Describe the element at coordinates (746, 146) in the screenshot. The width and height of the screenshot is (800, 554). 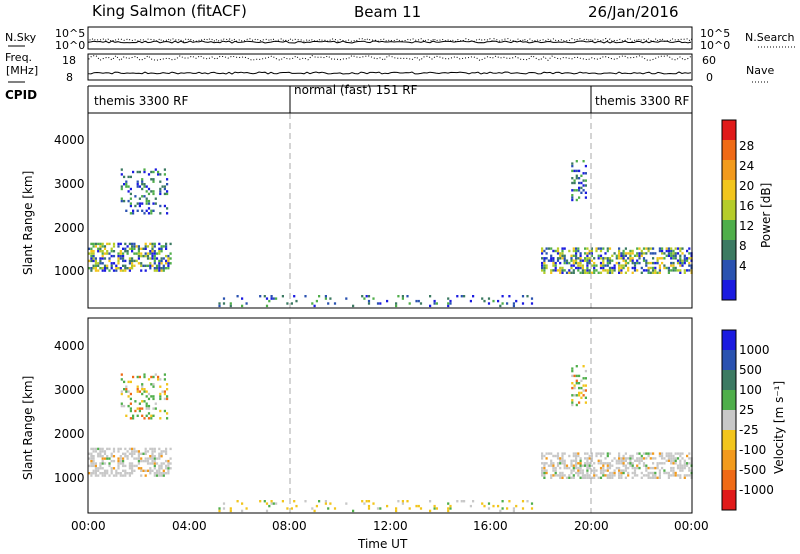
I see `power-cbar-tick-28: 28` at that location.